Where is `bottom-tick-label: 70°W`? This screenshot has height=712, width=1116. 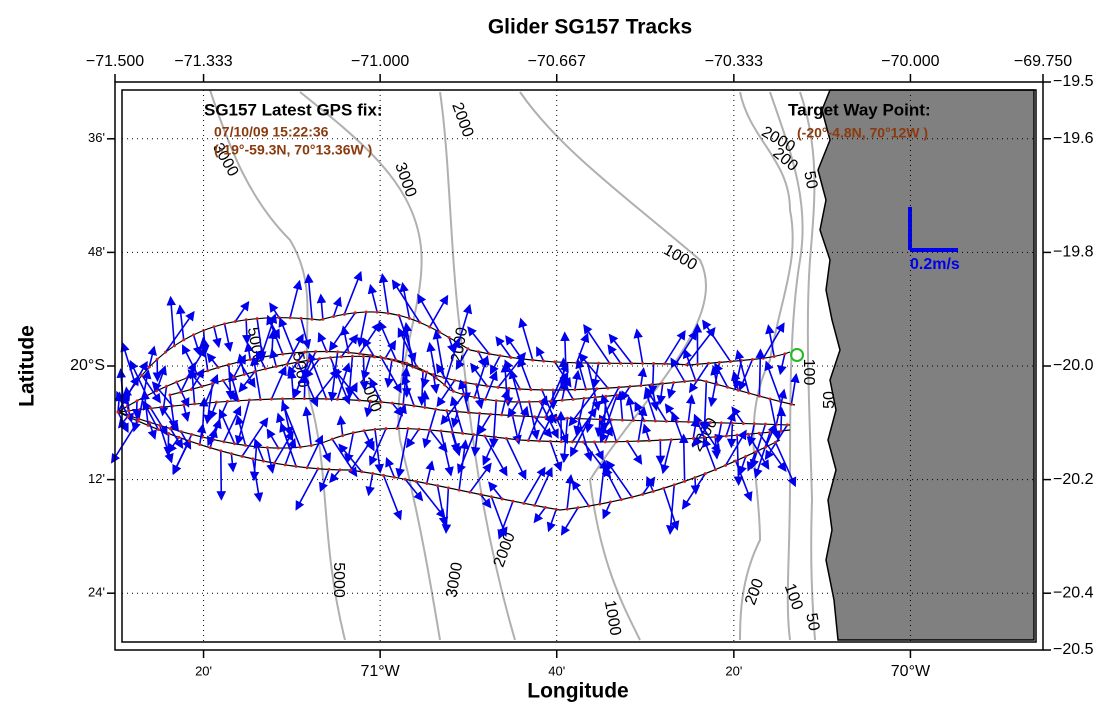
bottom-tick-label: 70°W is located at coordinates (911, 671).